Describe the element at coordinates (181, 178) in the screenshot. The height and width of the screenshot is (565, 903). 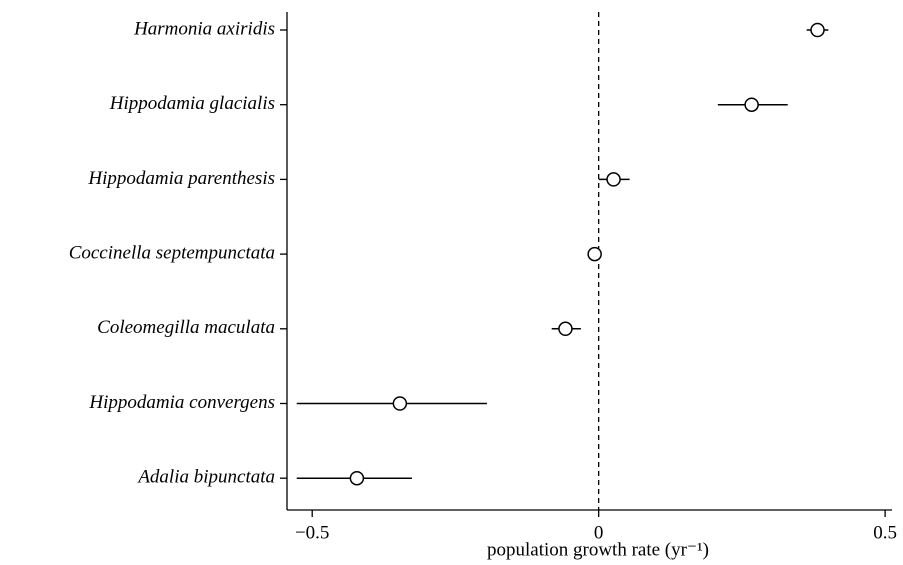
I see `y-tick-label: Hippodamia parenthesis` at that location.